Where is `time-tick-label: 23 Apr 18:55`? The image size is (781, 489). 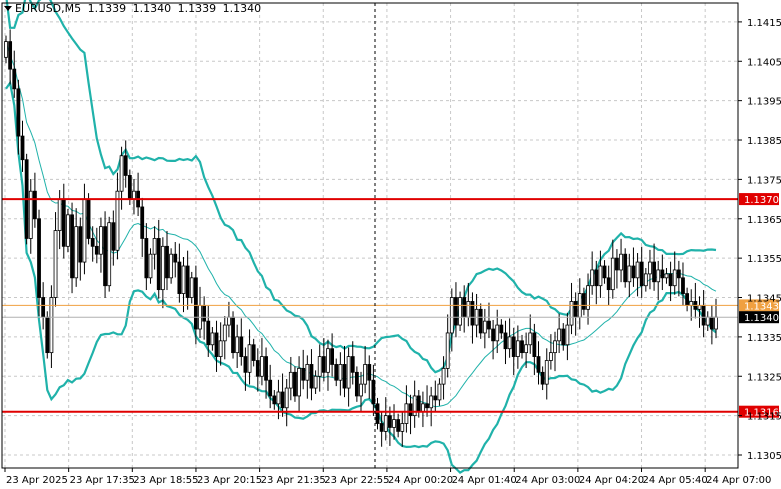
time-tick-label: 23 Apr 18:55 is located at coordinates (165, 480).